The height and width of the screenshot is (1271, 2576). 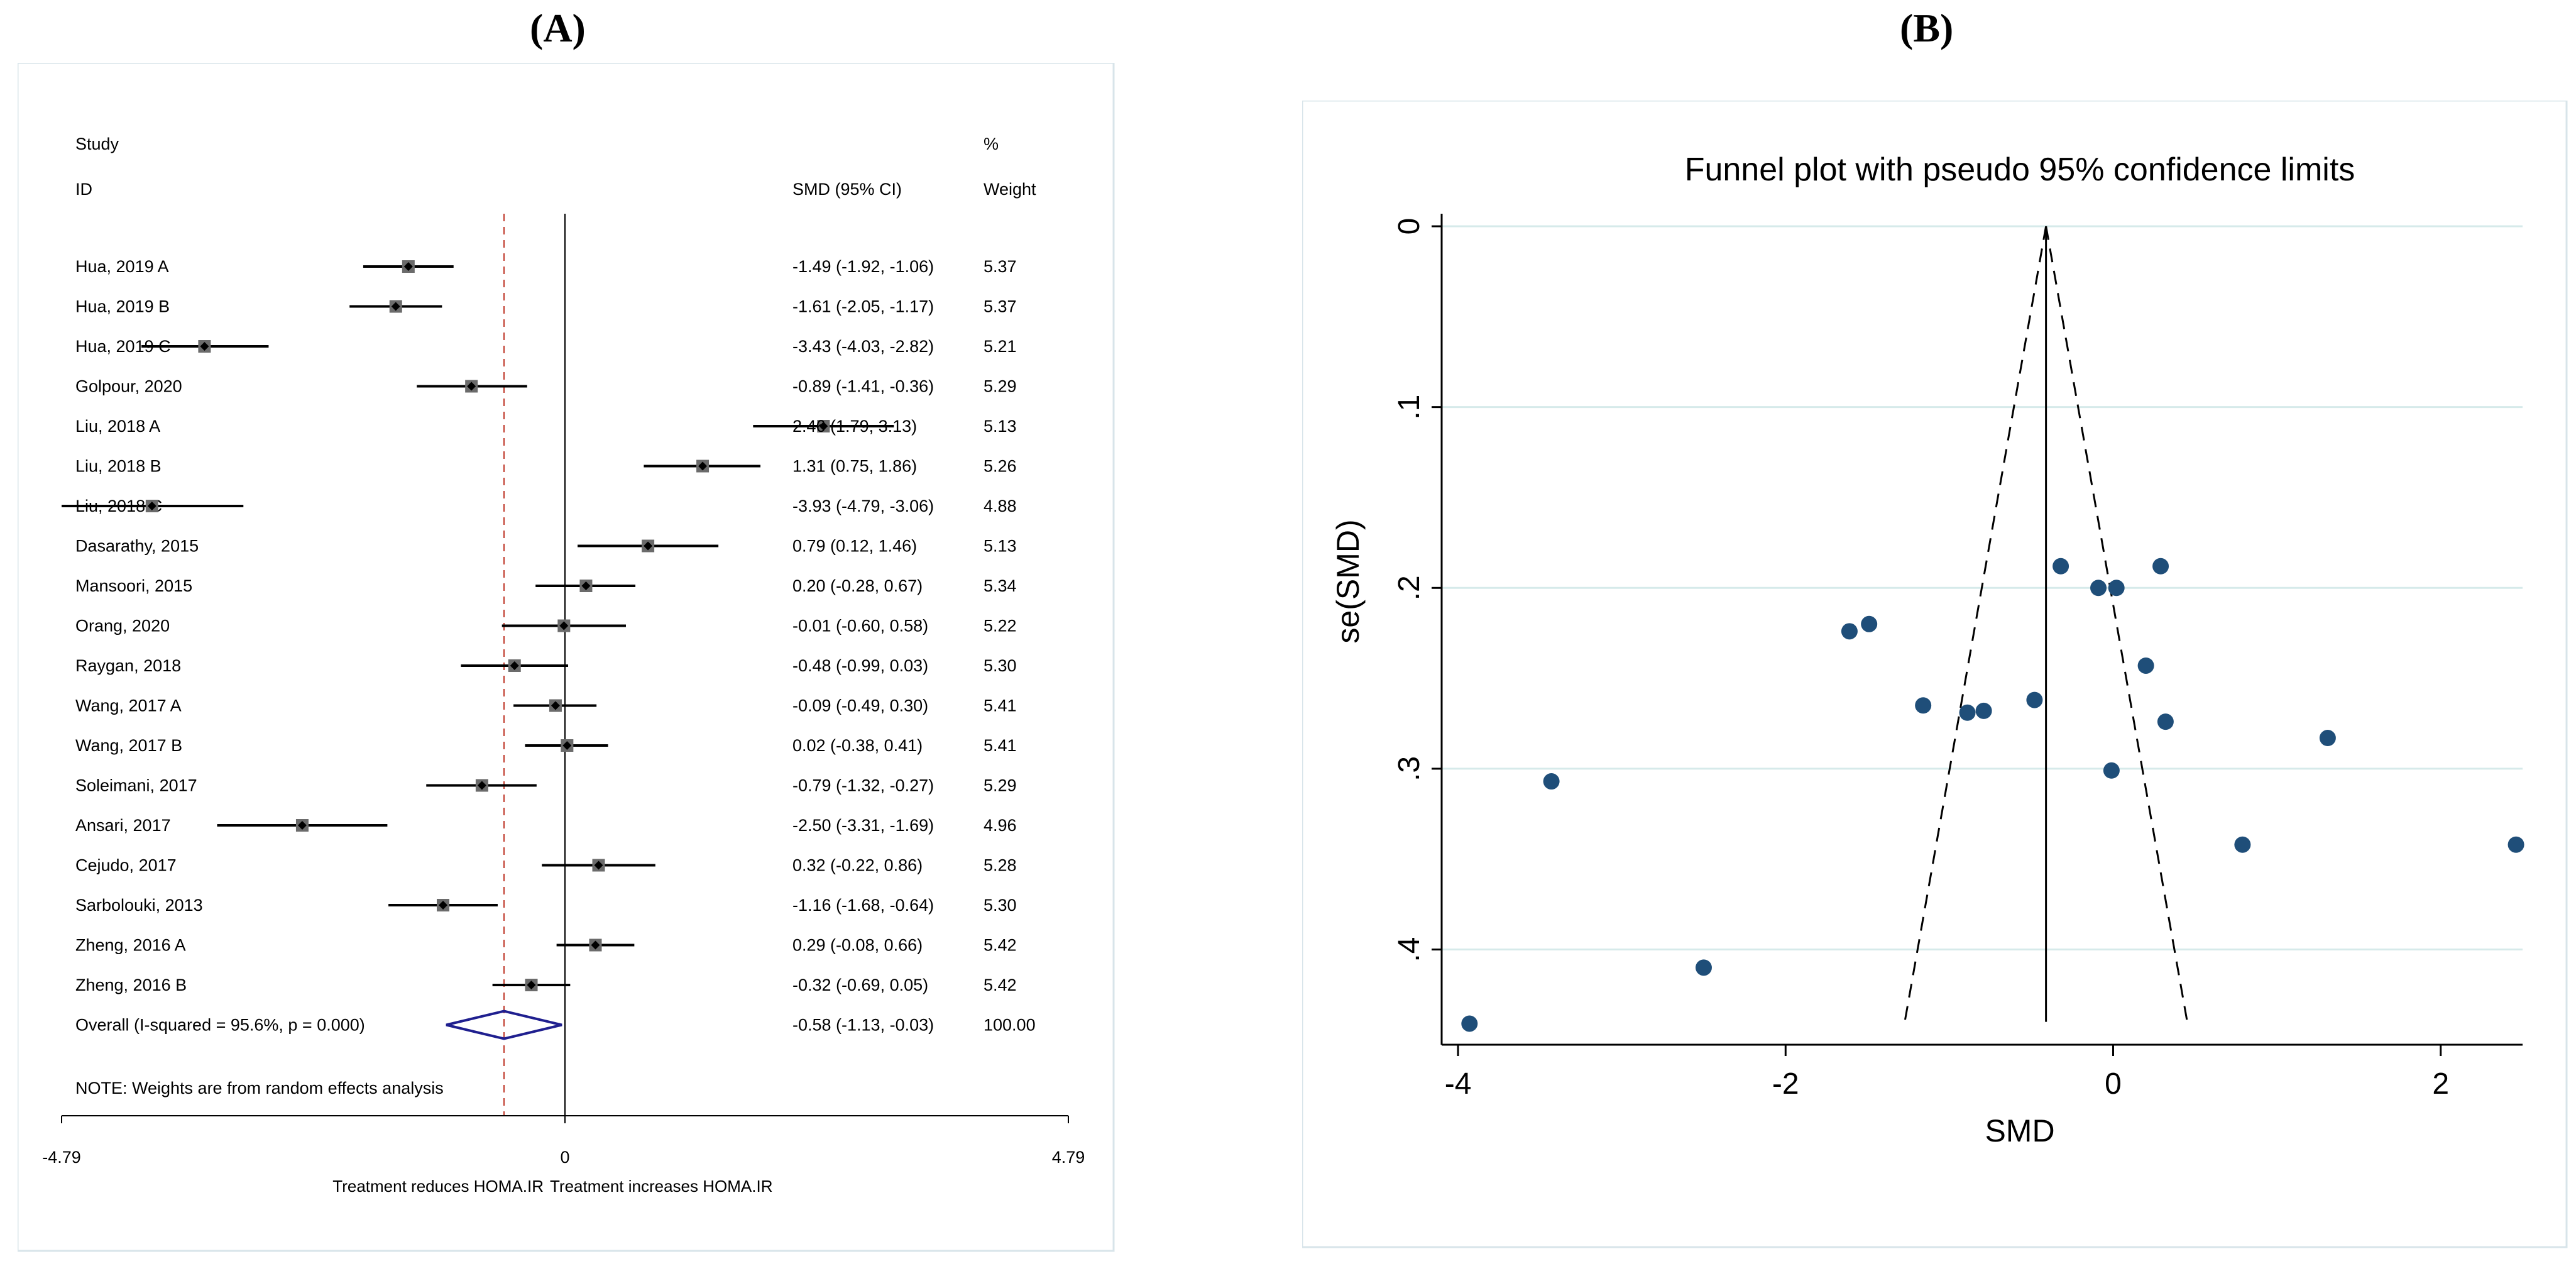 I want to click on smd-ci-value: -1.49 (-1.92, -1.06), so click(x=863, y=266).